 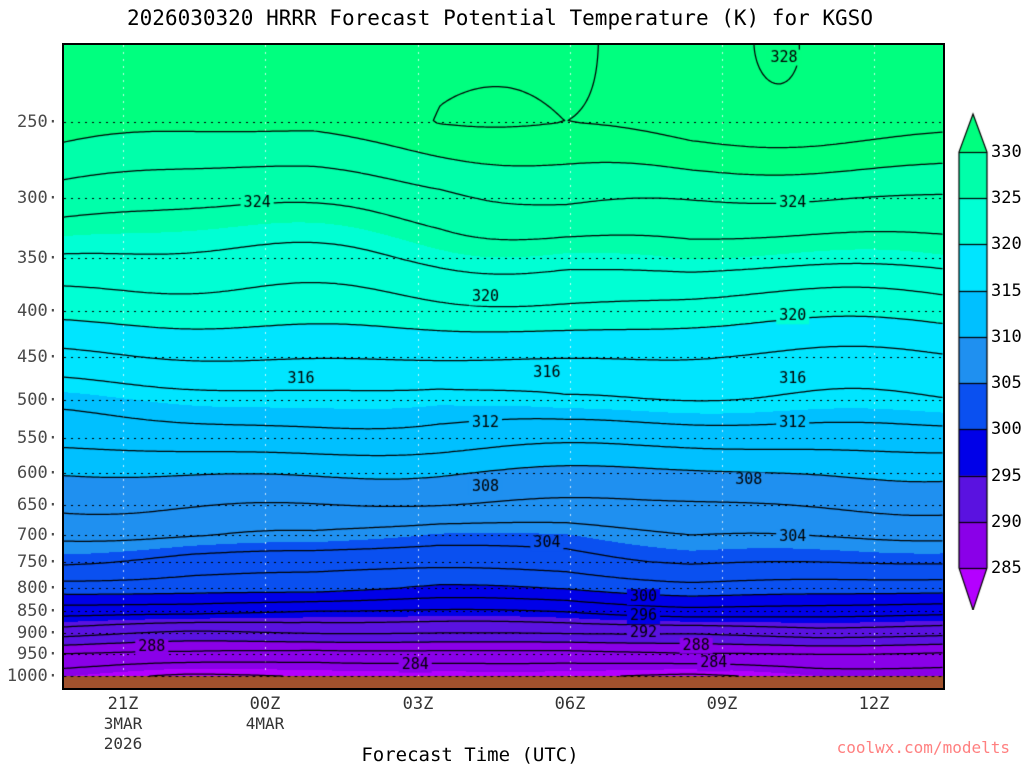 What do you see at coordinates (874, 704) in the screenshot?
I see `x-tick-12Z: 12Z` at bounding box center [874, 704].